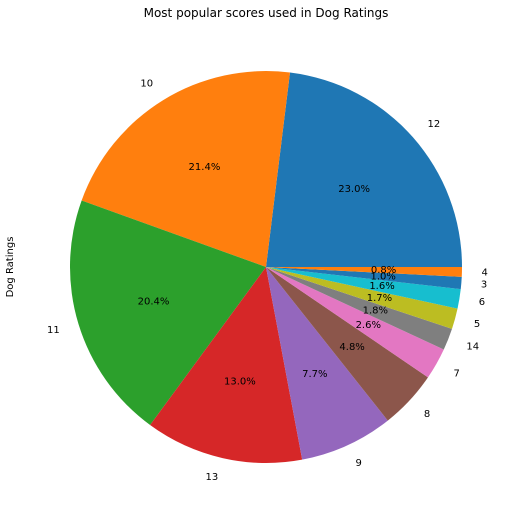  I want to click on slice-label-6: 6, so click(482, 302).